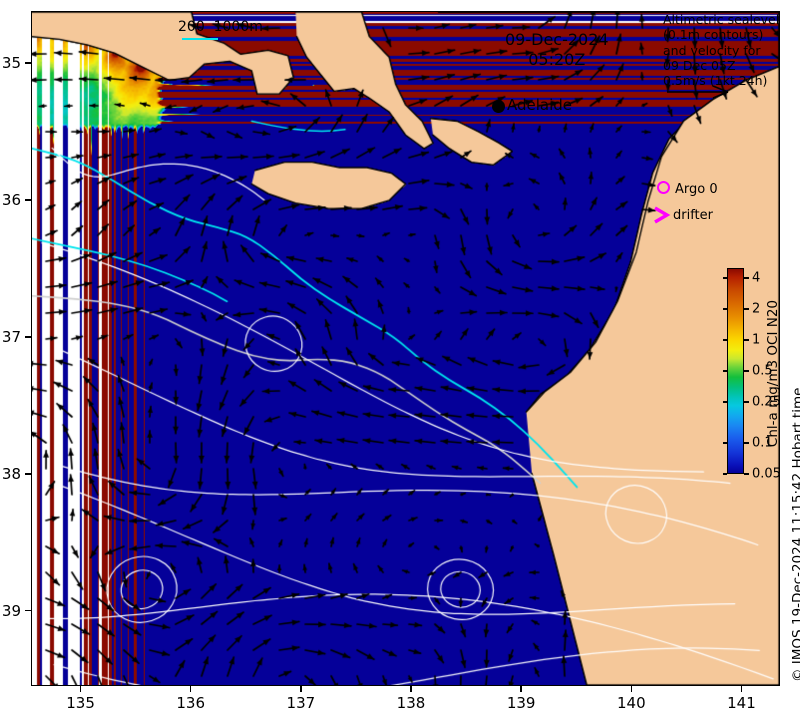 The width and height of the screenshot is (800, 720). What do you see at coordinates (696, 189) in the screenshot?
I see `argo-legend-label: Argo 0` at bounding box center [696, 189].